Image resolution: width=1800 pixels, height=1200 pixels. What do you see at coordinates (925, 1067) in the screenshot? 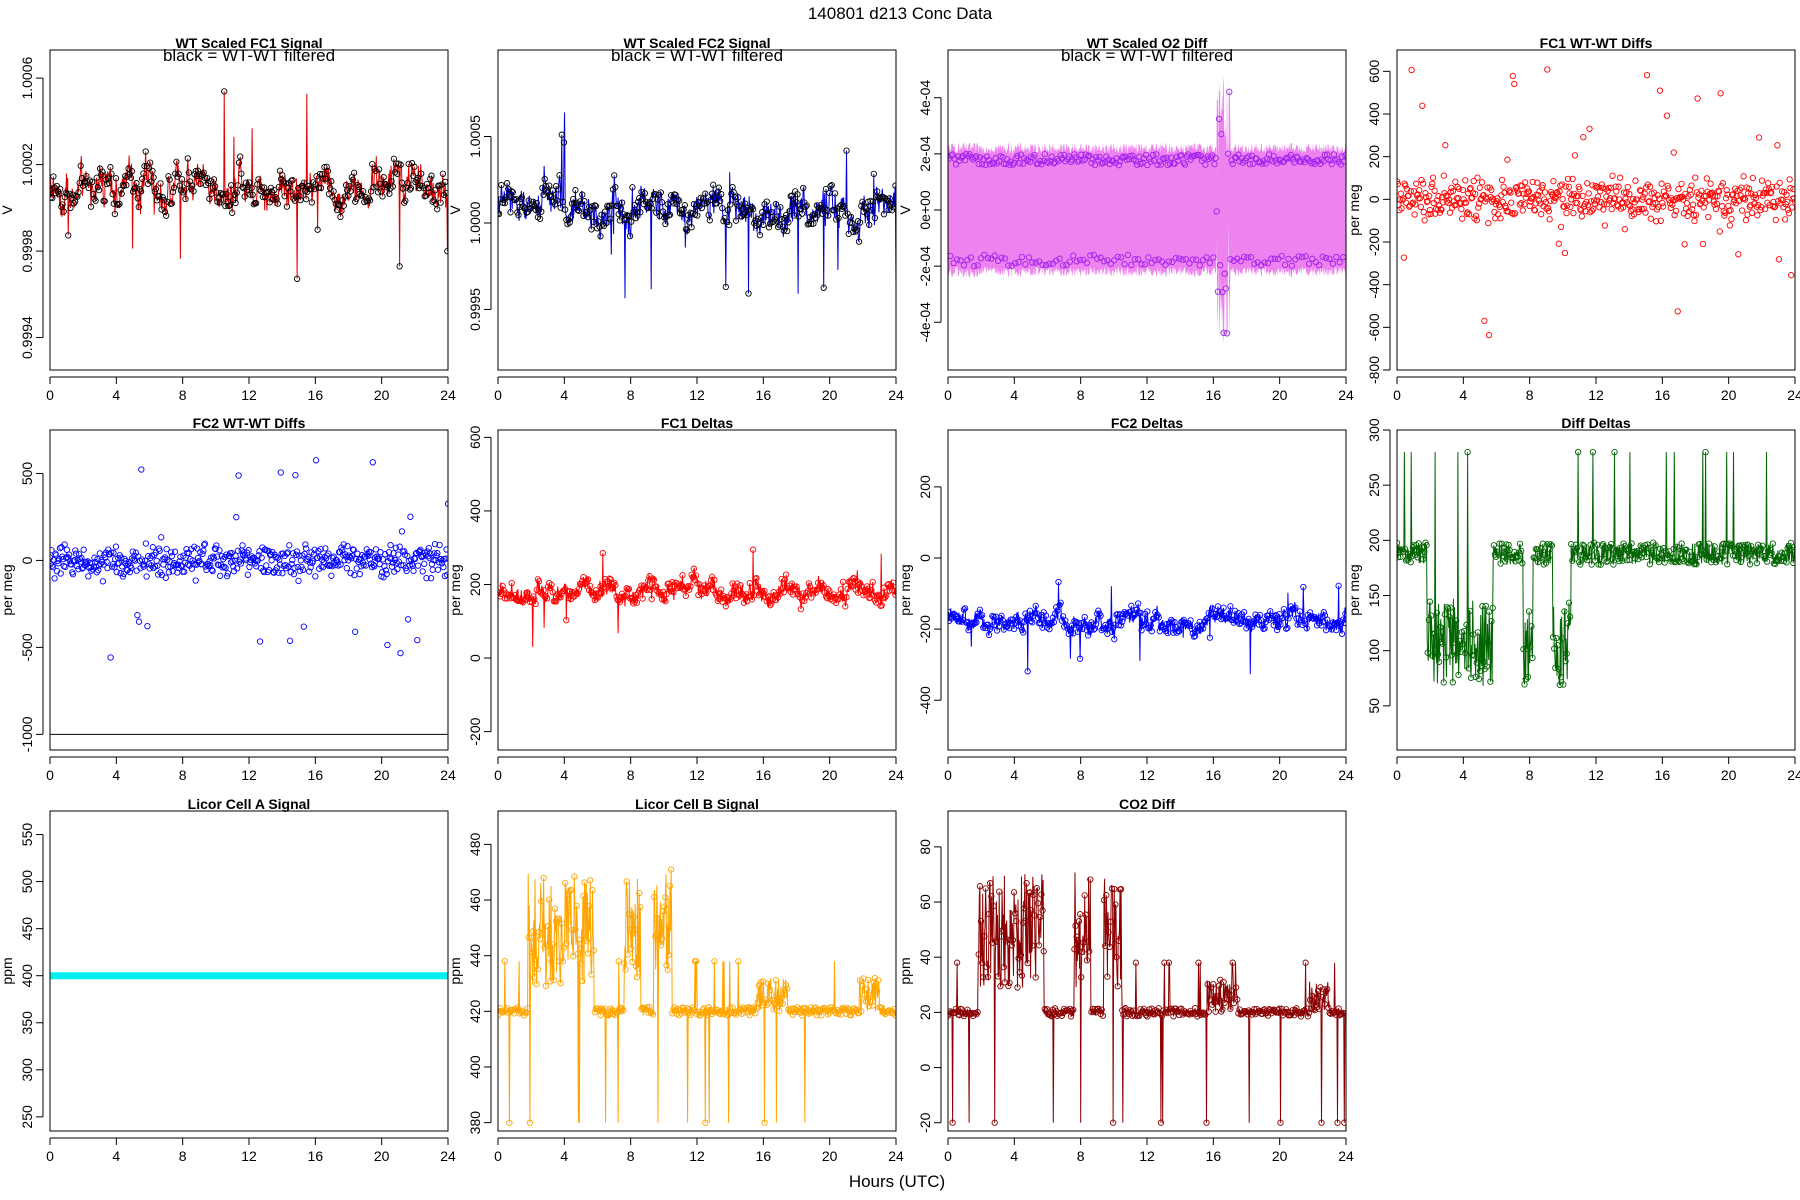
I see `y-tick-label: 0` at bounding box center [925, 1067].